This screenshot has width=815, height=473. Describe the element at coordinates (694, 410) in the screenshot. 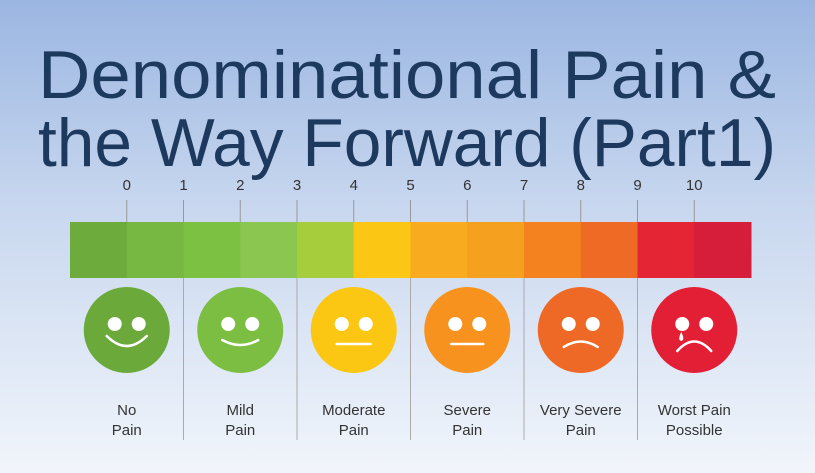

I see `face-label: Worst Pain` at that location.